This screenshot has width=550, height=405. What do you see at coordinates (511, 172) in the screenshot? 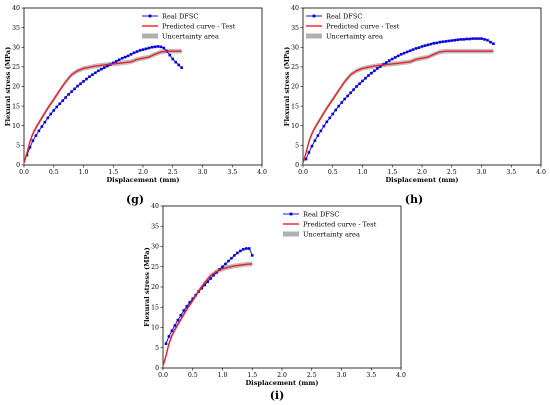
I see `x-tick-label: 3.5` at bounding box center [511, 172].